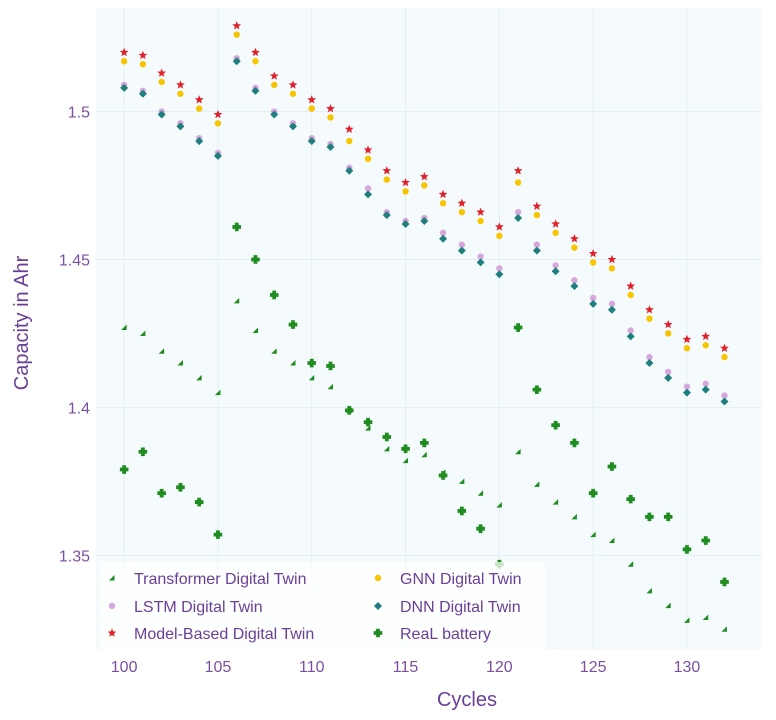 Image resolution: width=776 pixels, height=720 pixels. I want to click on legend-label: LSTM Digital Twin, so click(198, 607).